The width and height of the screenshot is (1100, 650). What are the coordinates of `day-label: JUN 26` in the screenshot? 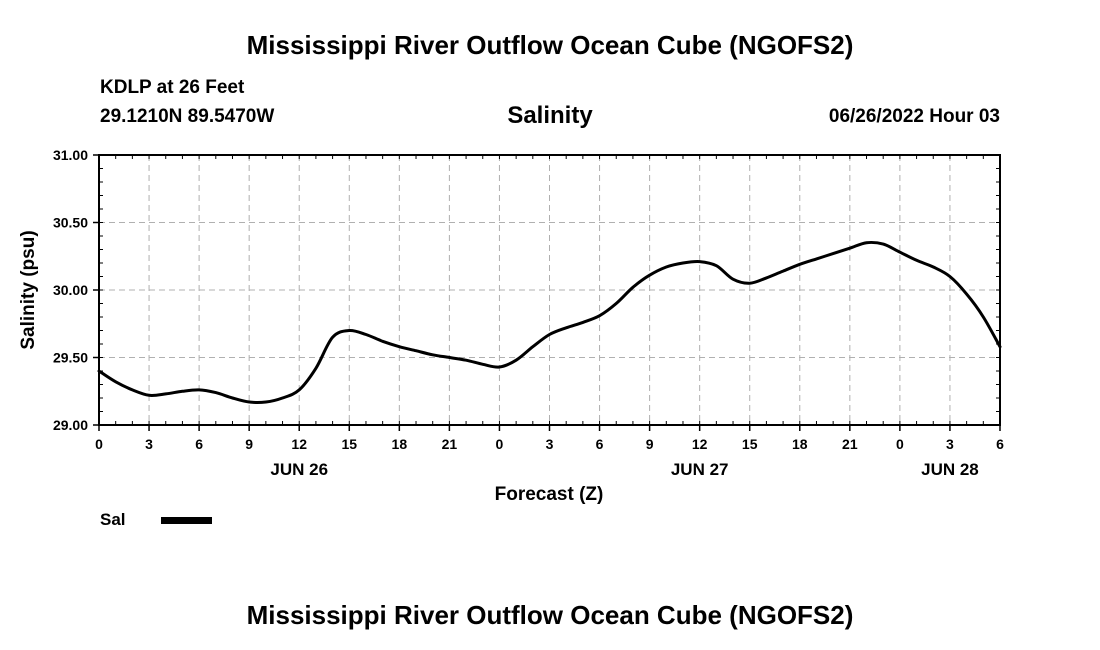 It's located at (299, 469).